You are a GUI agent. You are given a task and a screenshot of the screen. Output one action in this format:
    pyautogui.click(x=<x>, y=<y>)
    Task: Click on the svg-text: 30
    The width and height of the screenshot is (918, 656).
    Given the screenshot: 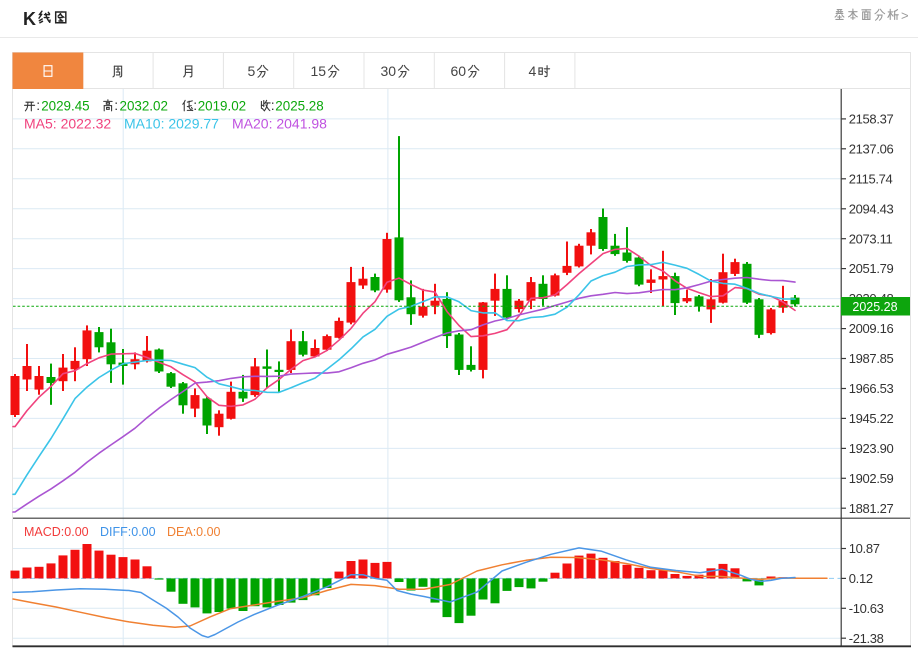 What is the action you would take?
    pyautogui.click(x=389, y=71)
    